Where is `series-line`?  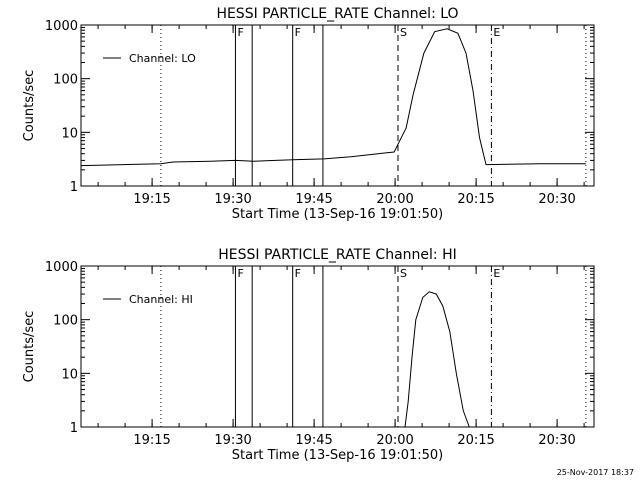
series-line is located at coordinates (437, 359).